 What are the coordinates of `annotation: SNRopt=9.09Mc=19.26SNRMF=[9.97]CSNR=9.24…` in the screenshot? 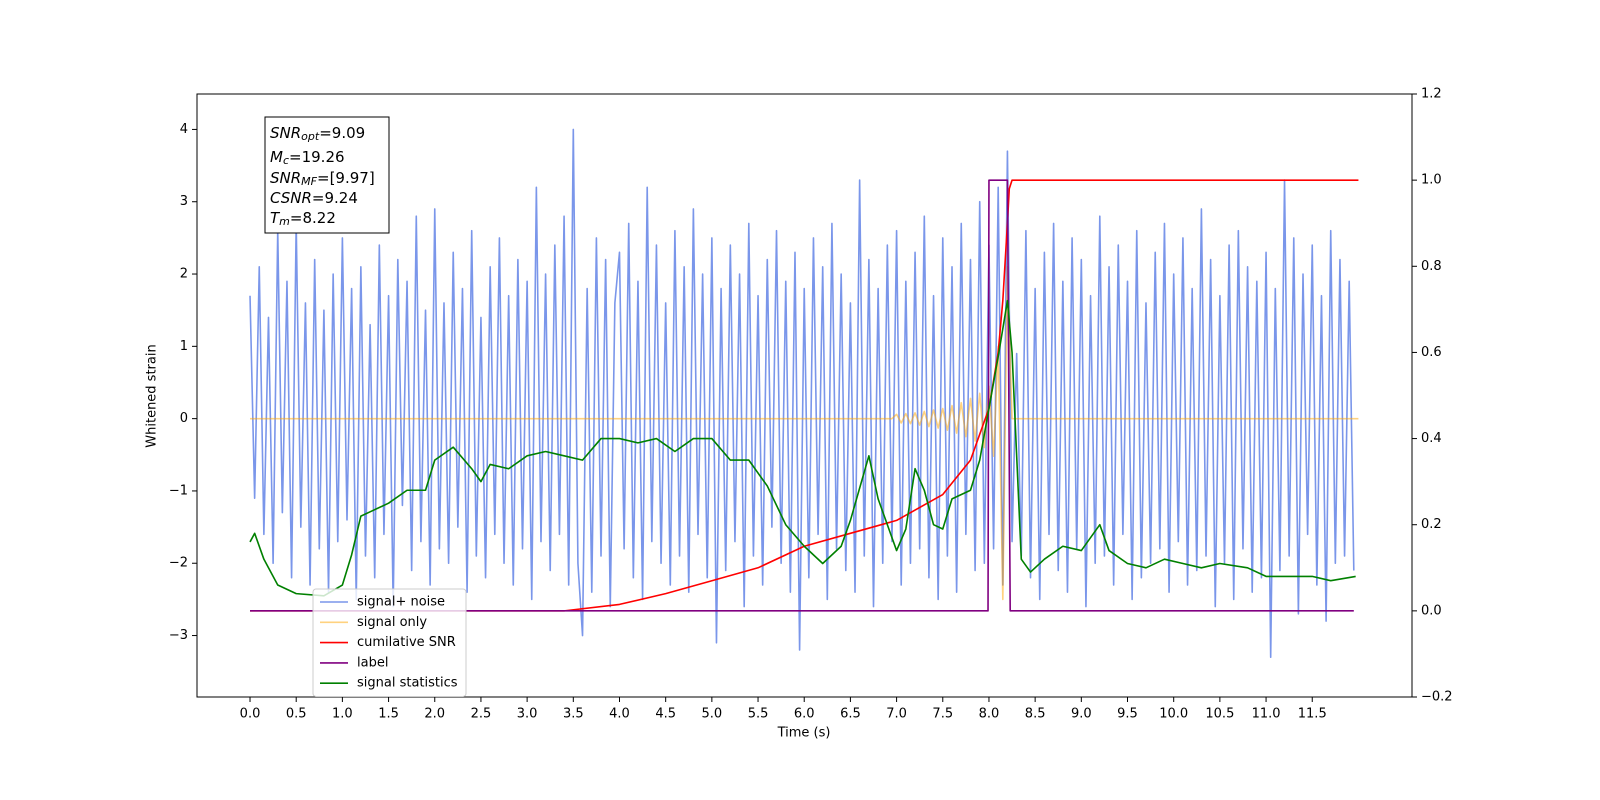 It's located at (327, 175).